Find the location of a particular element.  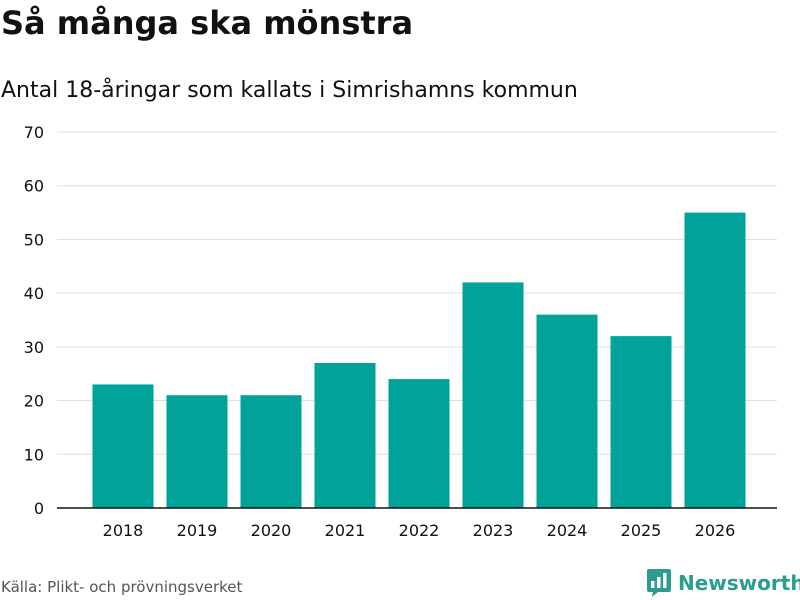

y-tick-label: 30 is located at coordinates (34, 347).